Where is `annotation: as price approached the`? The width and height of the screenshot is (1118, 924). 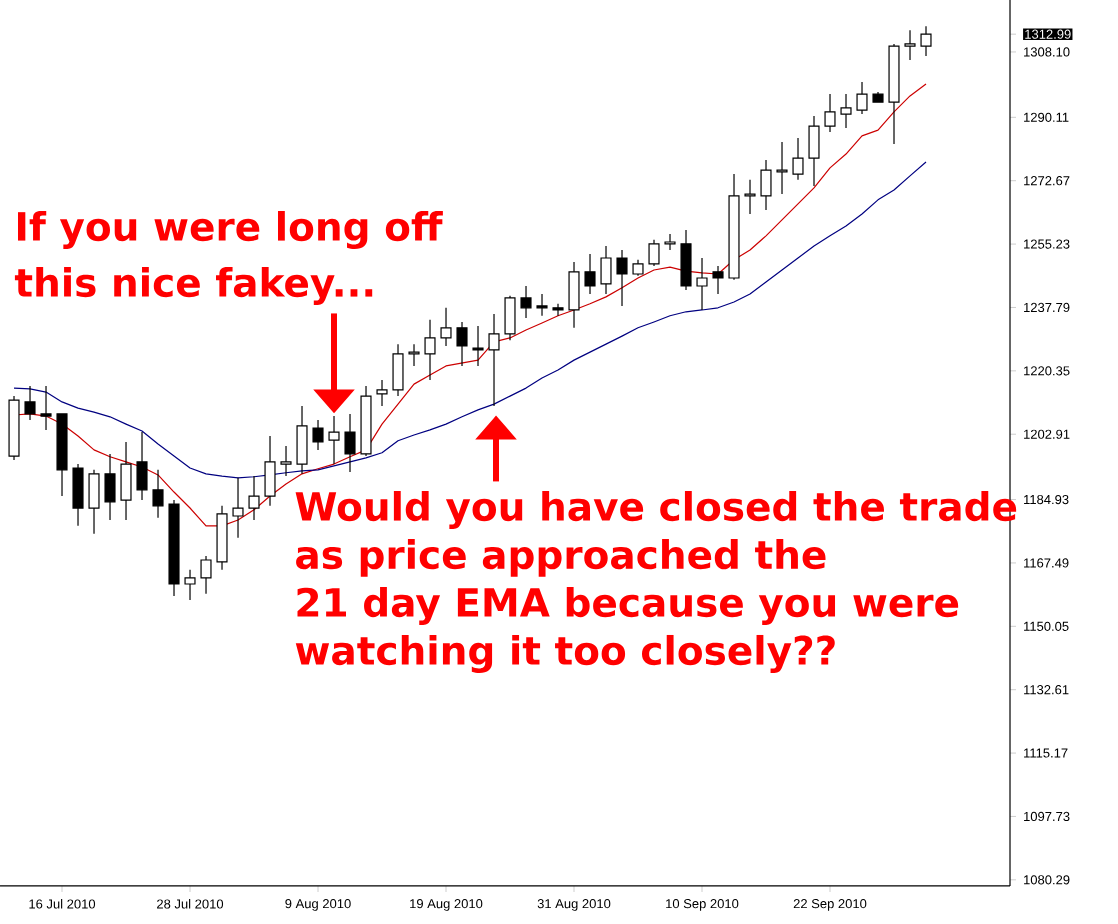 annotation: as price approached the is located at coordinates (561, 558).